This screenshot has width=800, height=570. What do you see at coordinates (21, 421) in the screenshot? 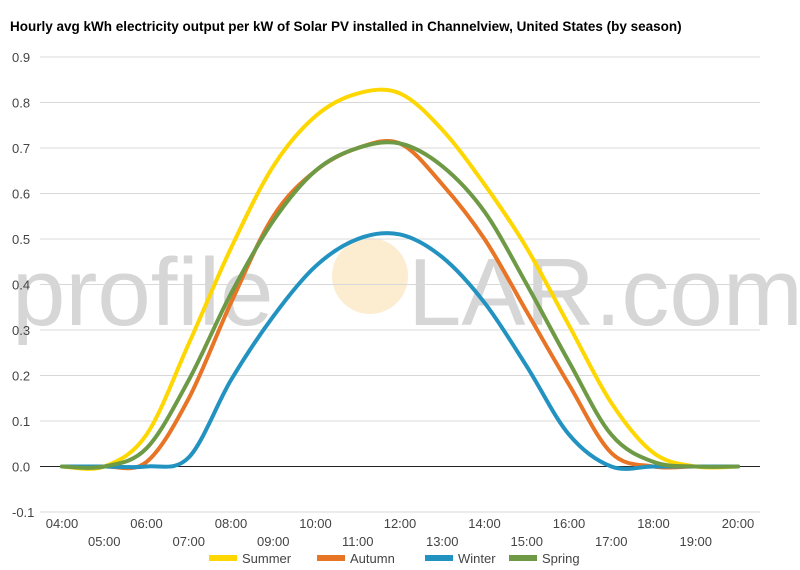
I see `y-tick-label: 0.1` at bounding box center [21, 421].